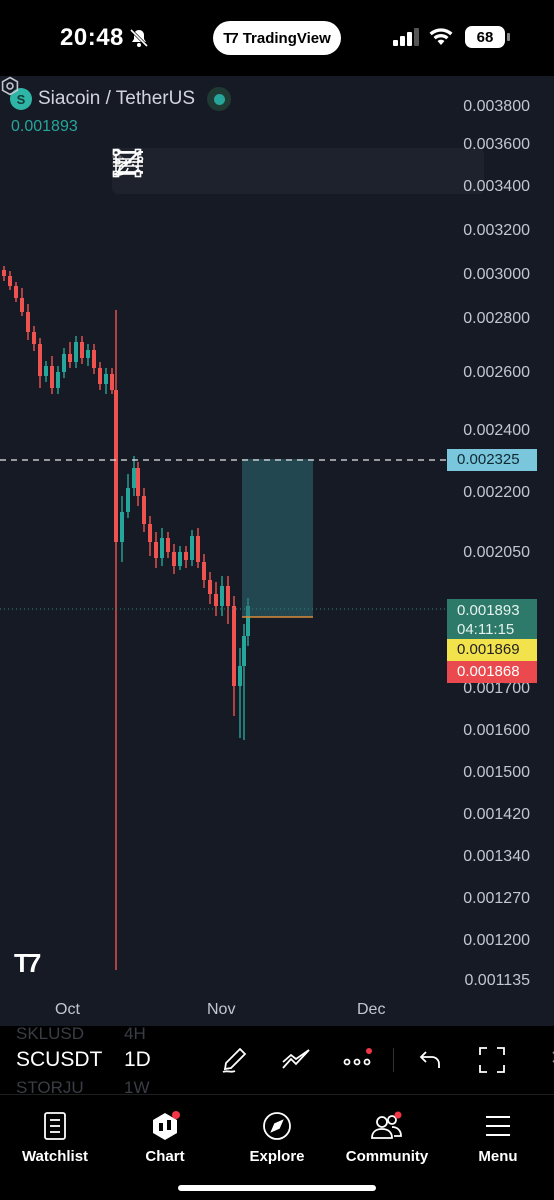 Image resolution: width=554 pixels, height=1200 pixels. Describe the element at coordinates (55, 1126) in the screenshot. I see `watchlist-icon` at that location.